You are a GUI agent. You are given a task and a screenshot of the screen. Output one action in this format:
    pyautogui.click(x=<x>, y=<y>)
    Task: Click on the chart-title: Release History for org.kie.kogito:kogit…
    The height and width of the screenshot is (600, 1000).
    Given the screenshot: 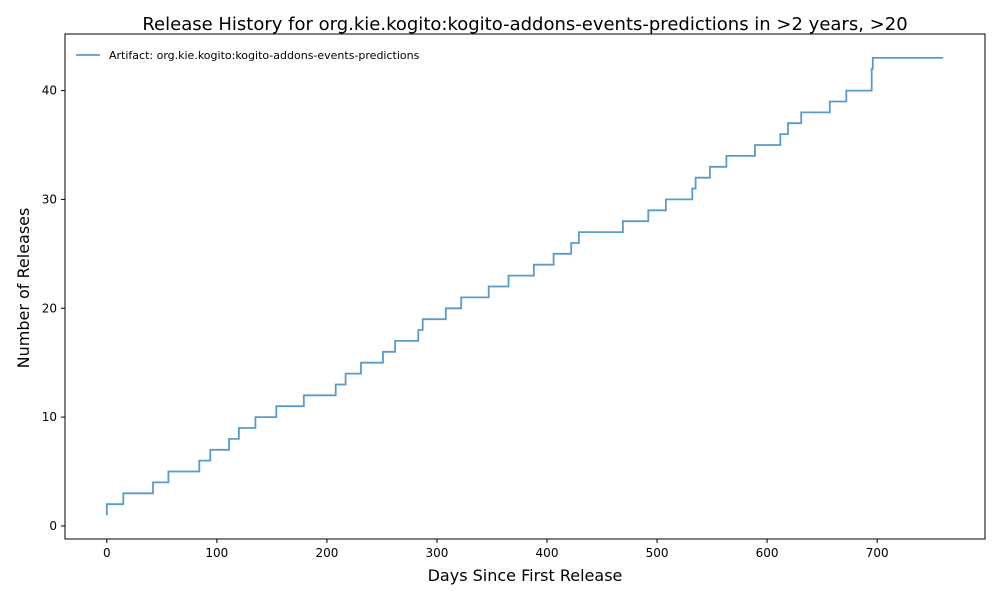 What is the action you would take?
    pyautogui.click(x=524, y=24)
    